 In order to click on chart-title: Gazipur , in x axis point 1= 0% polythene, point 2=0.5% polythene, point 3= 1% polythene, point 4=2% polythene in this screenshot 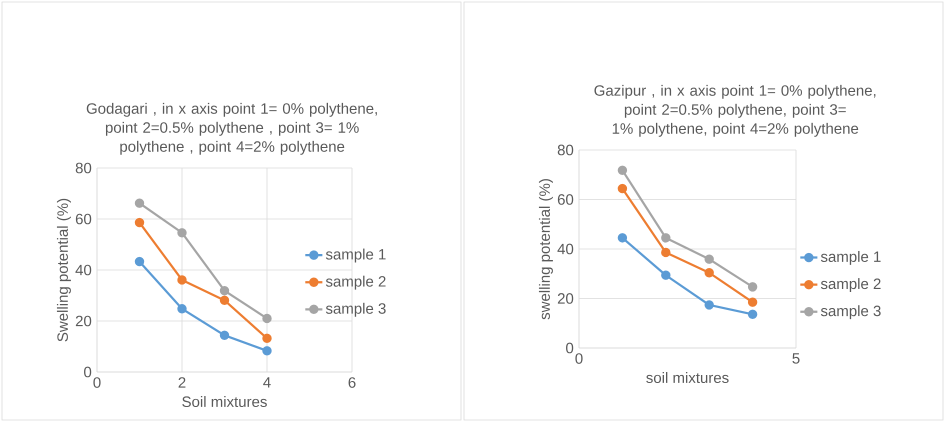, I will do `click(735, 110)`.